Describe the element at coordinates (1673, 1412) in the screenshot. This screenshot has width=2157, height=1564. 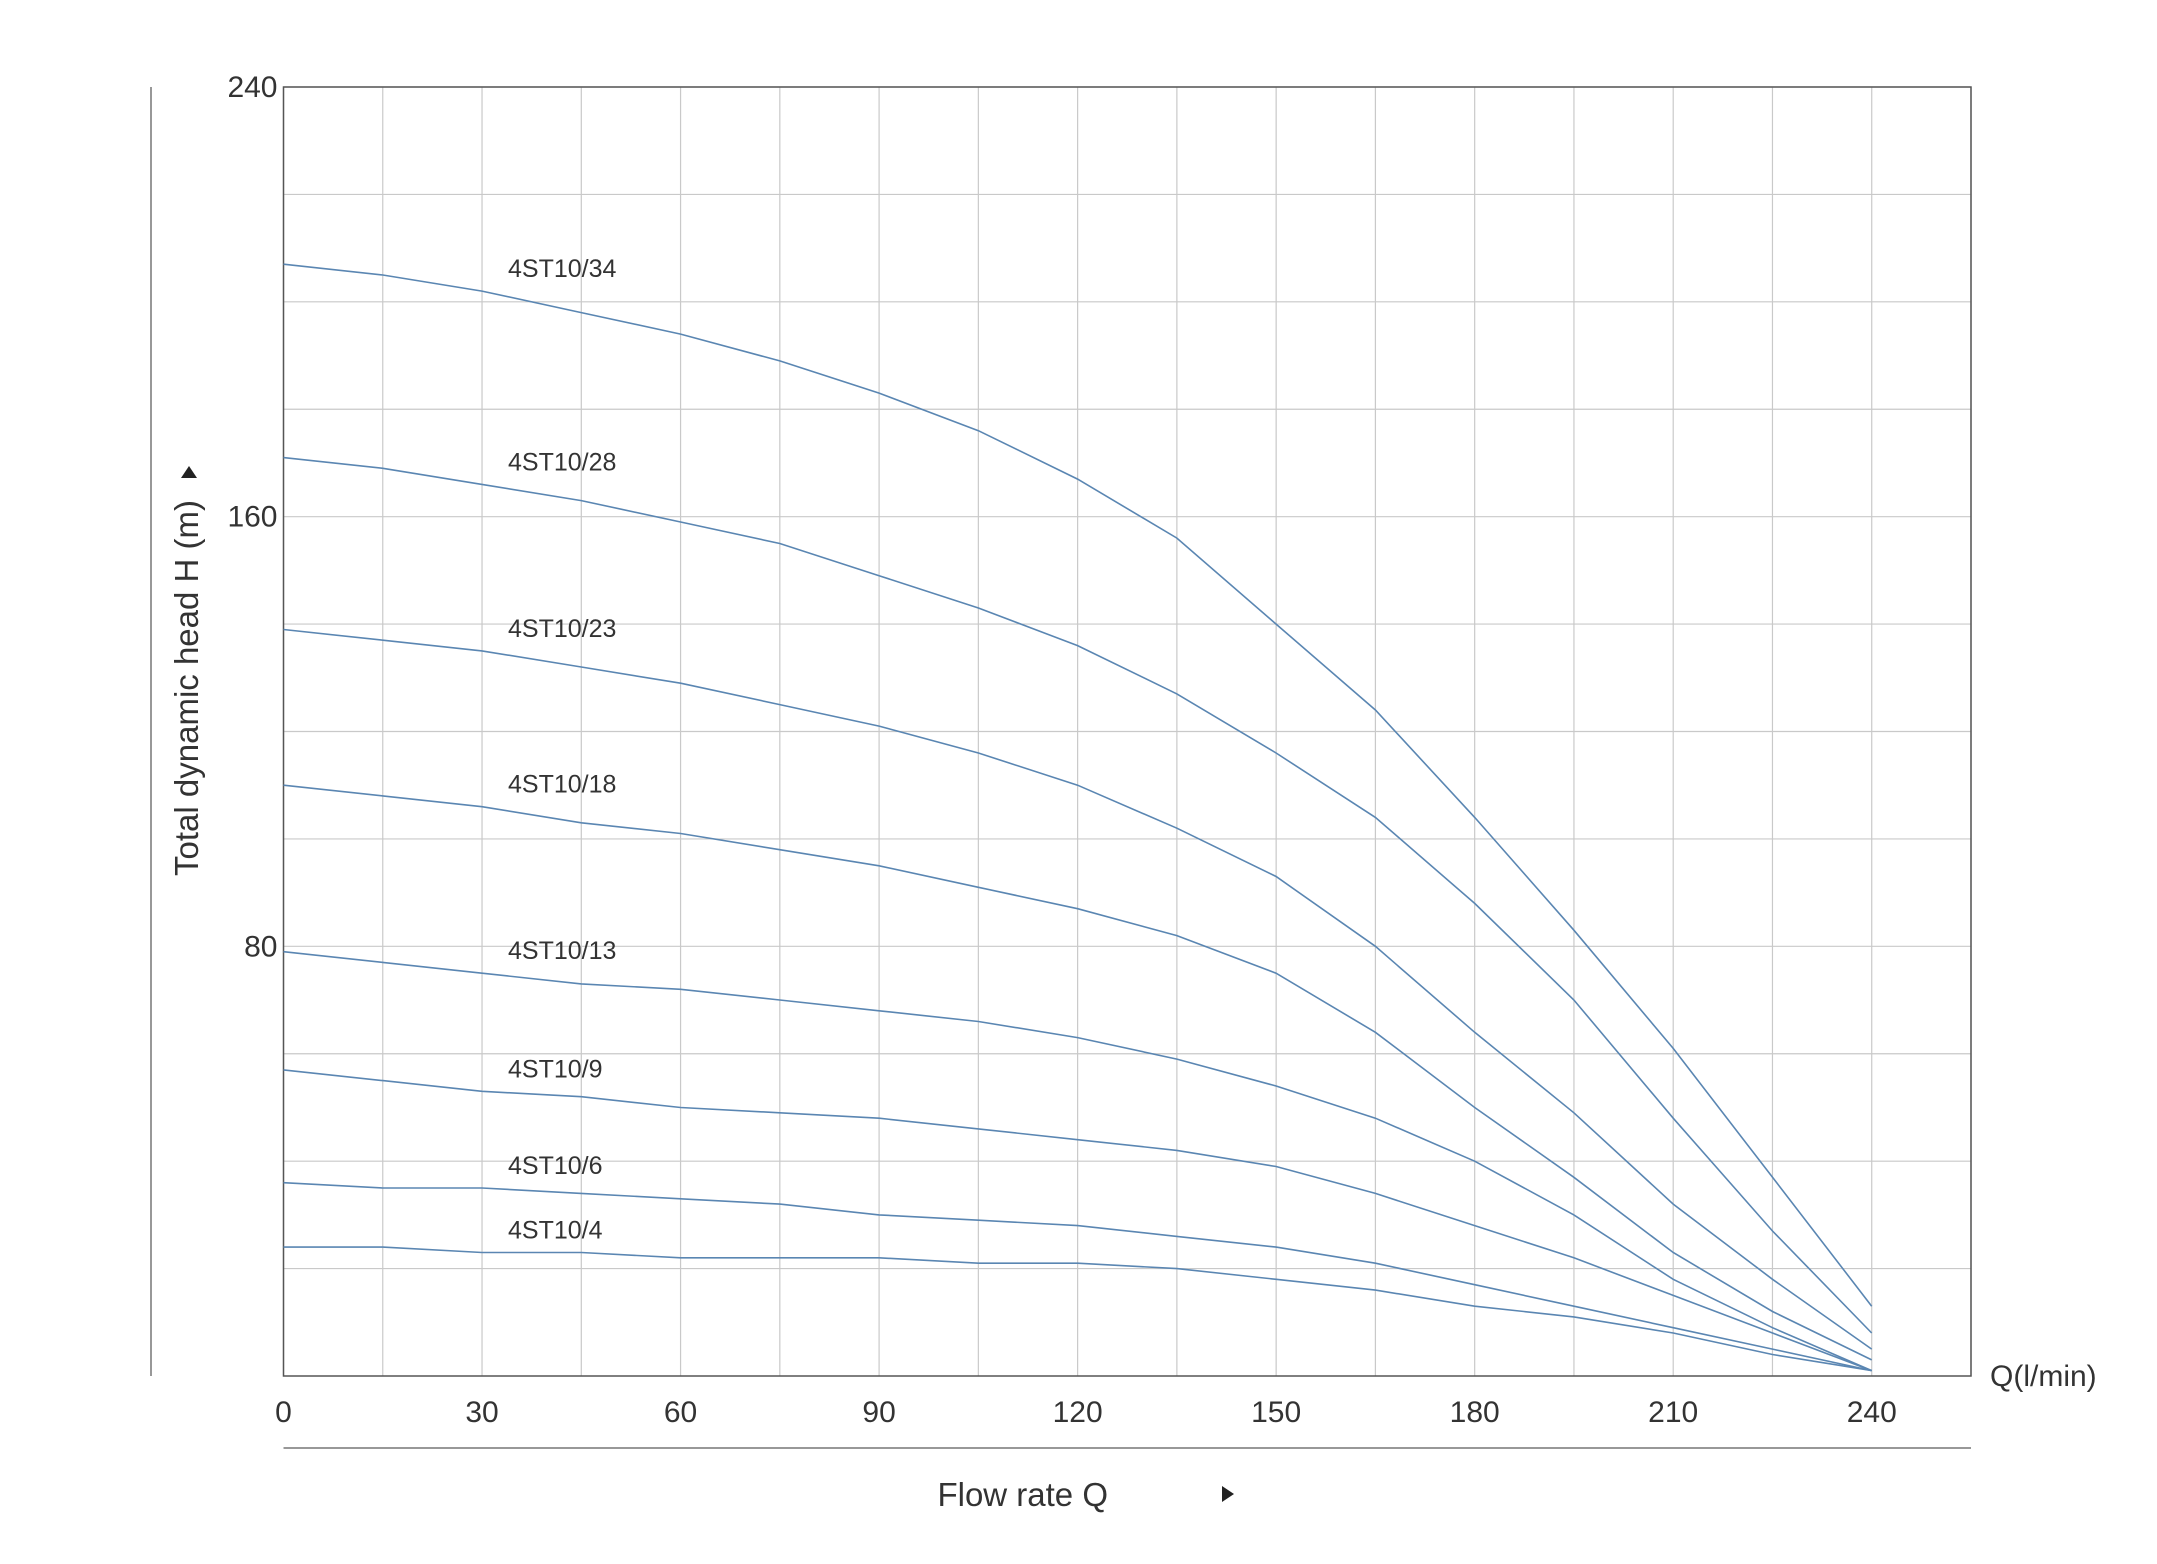
I see `x-tick-label: 210` at that location.